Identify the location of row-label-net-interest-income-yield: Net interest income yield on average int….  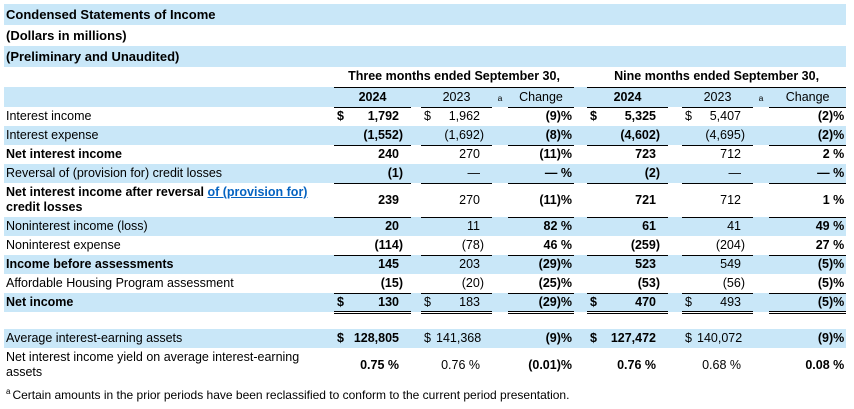
(153, 364).